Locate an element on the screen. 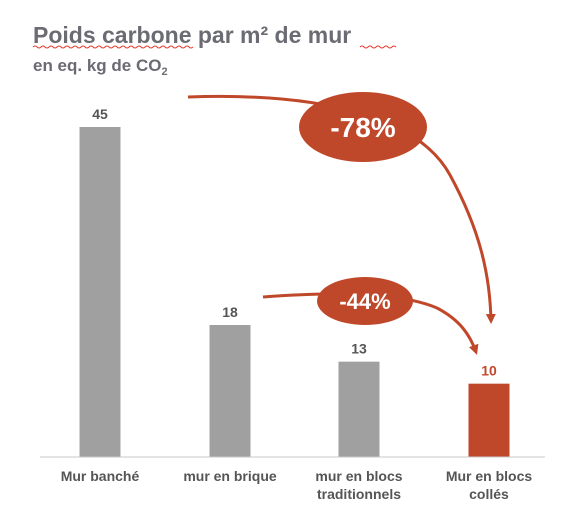 The height and width of the screenshot is (517, 567). subtitle-subscript: 2 is located at coordinates (164, 72).